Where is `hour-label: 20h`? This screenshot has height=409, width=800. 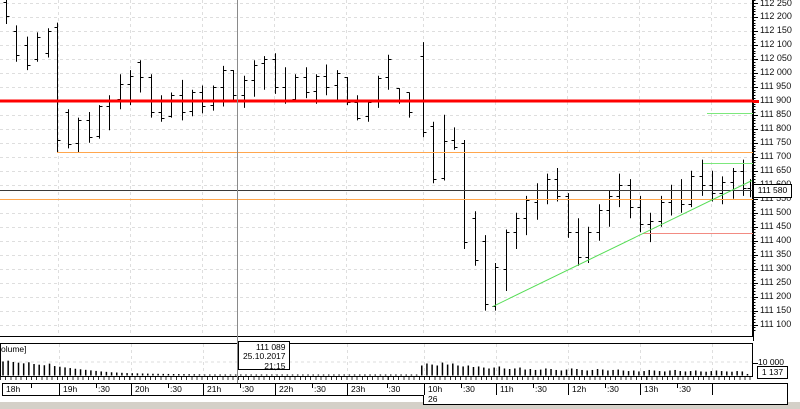 hour-label: 20h is located at coordinates (142, 389).